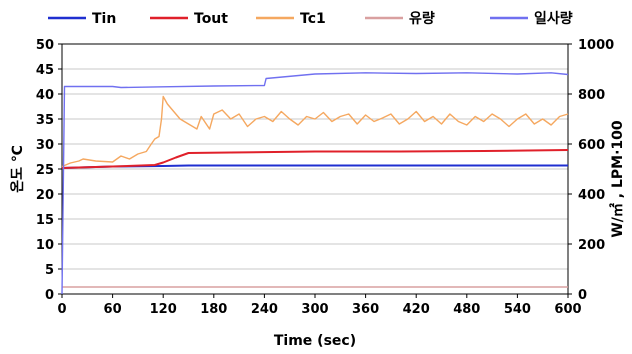 The image size is (632, 354). I want to click on legend-label: Tc1, so click(313, 19).